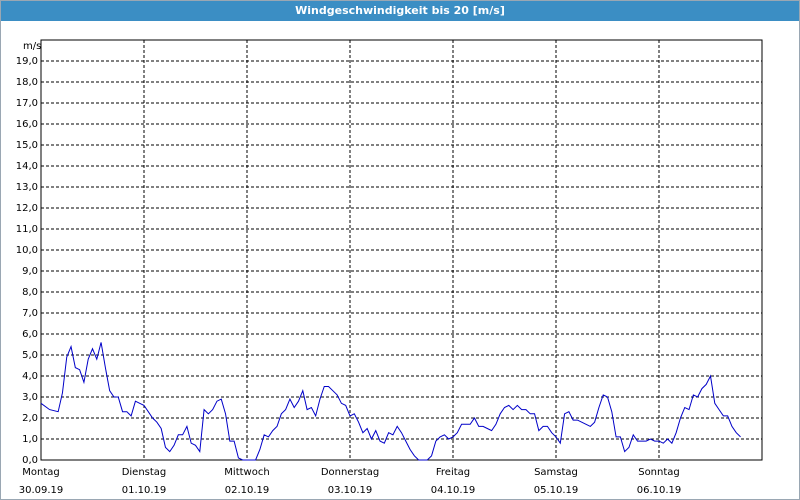  I want to click on y-tick-label: 12,0, so click(27, 208).